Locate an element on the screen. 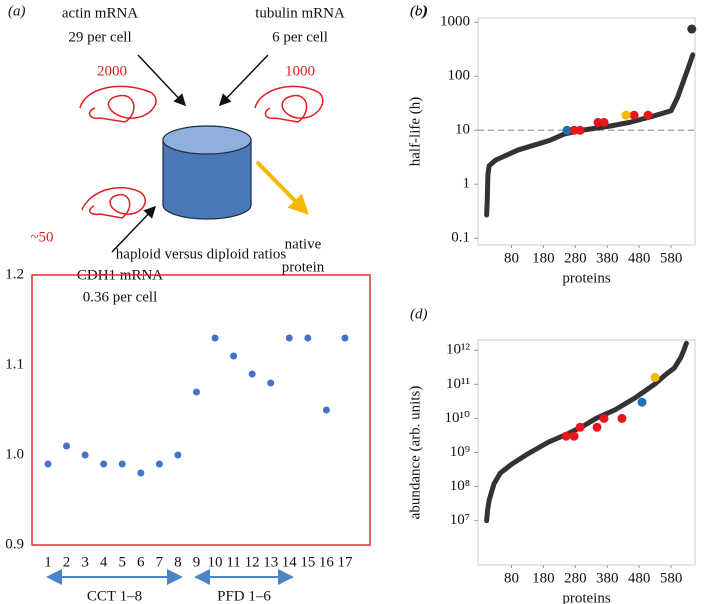 Image resolution: width=706 pixels, height=604 pixels. x-tick-label: 15 is located at coordinates (307, 562).